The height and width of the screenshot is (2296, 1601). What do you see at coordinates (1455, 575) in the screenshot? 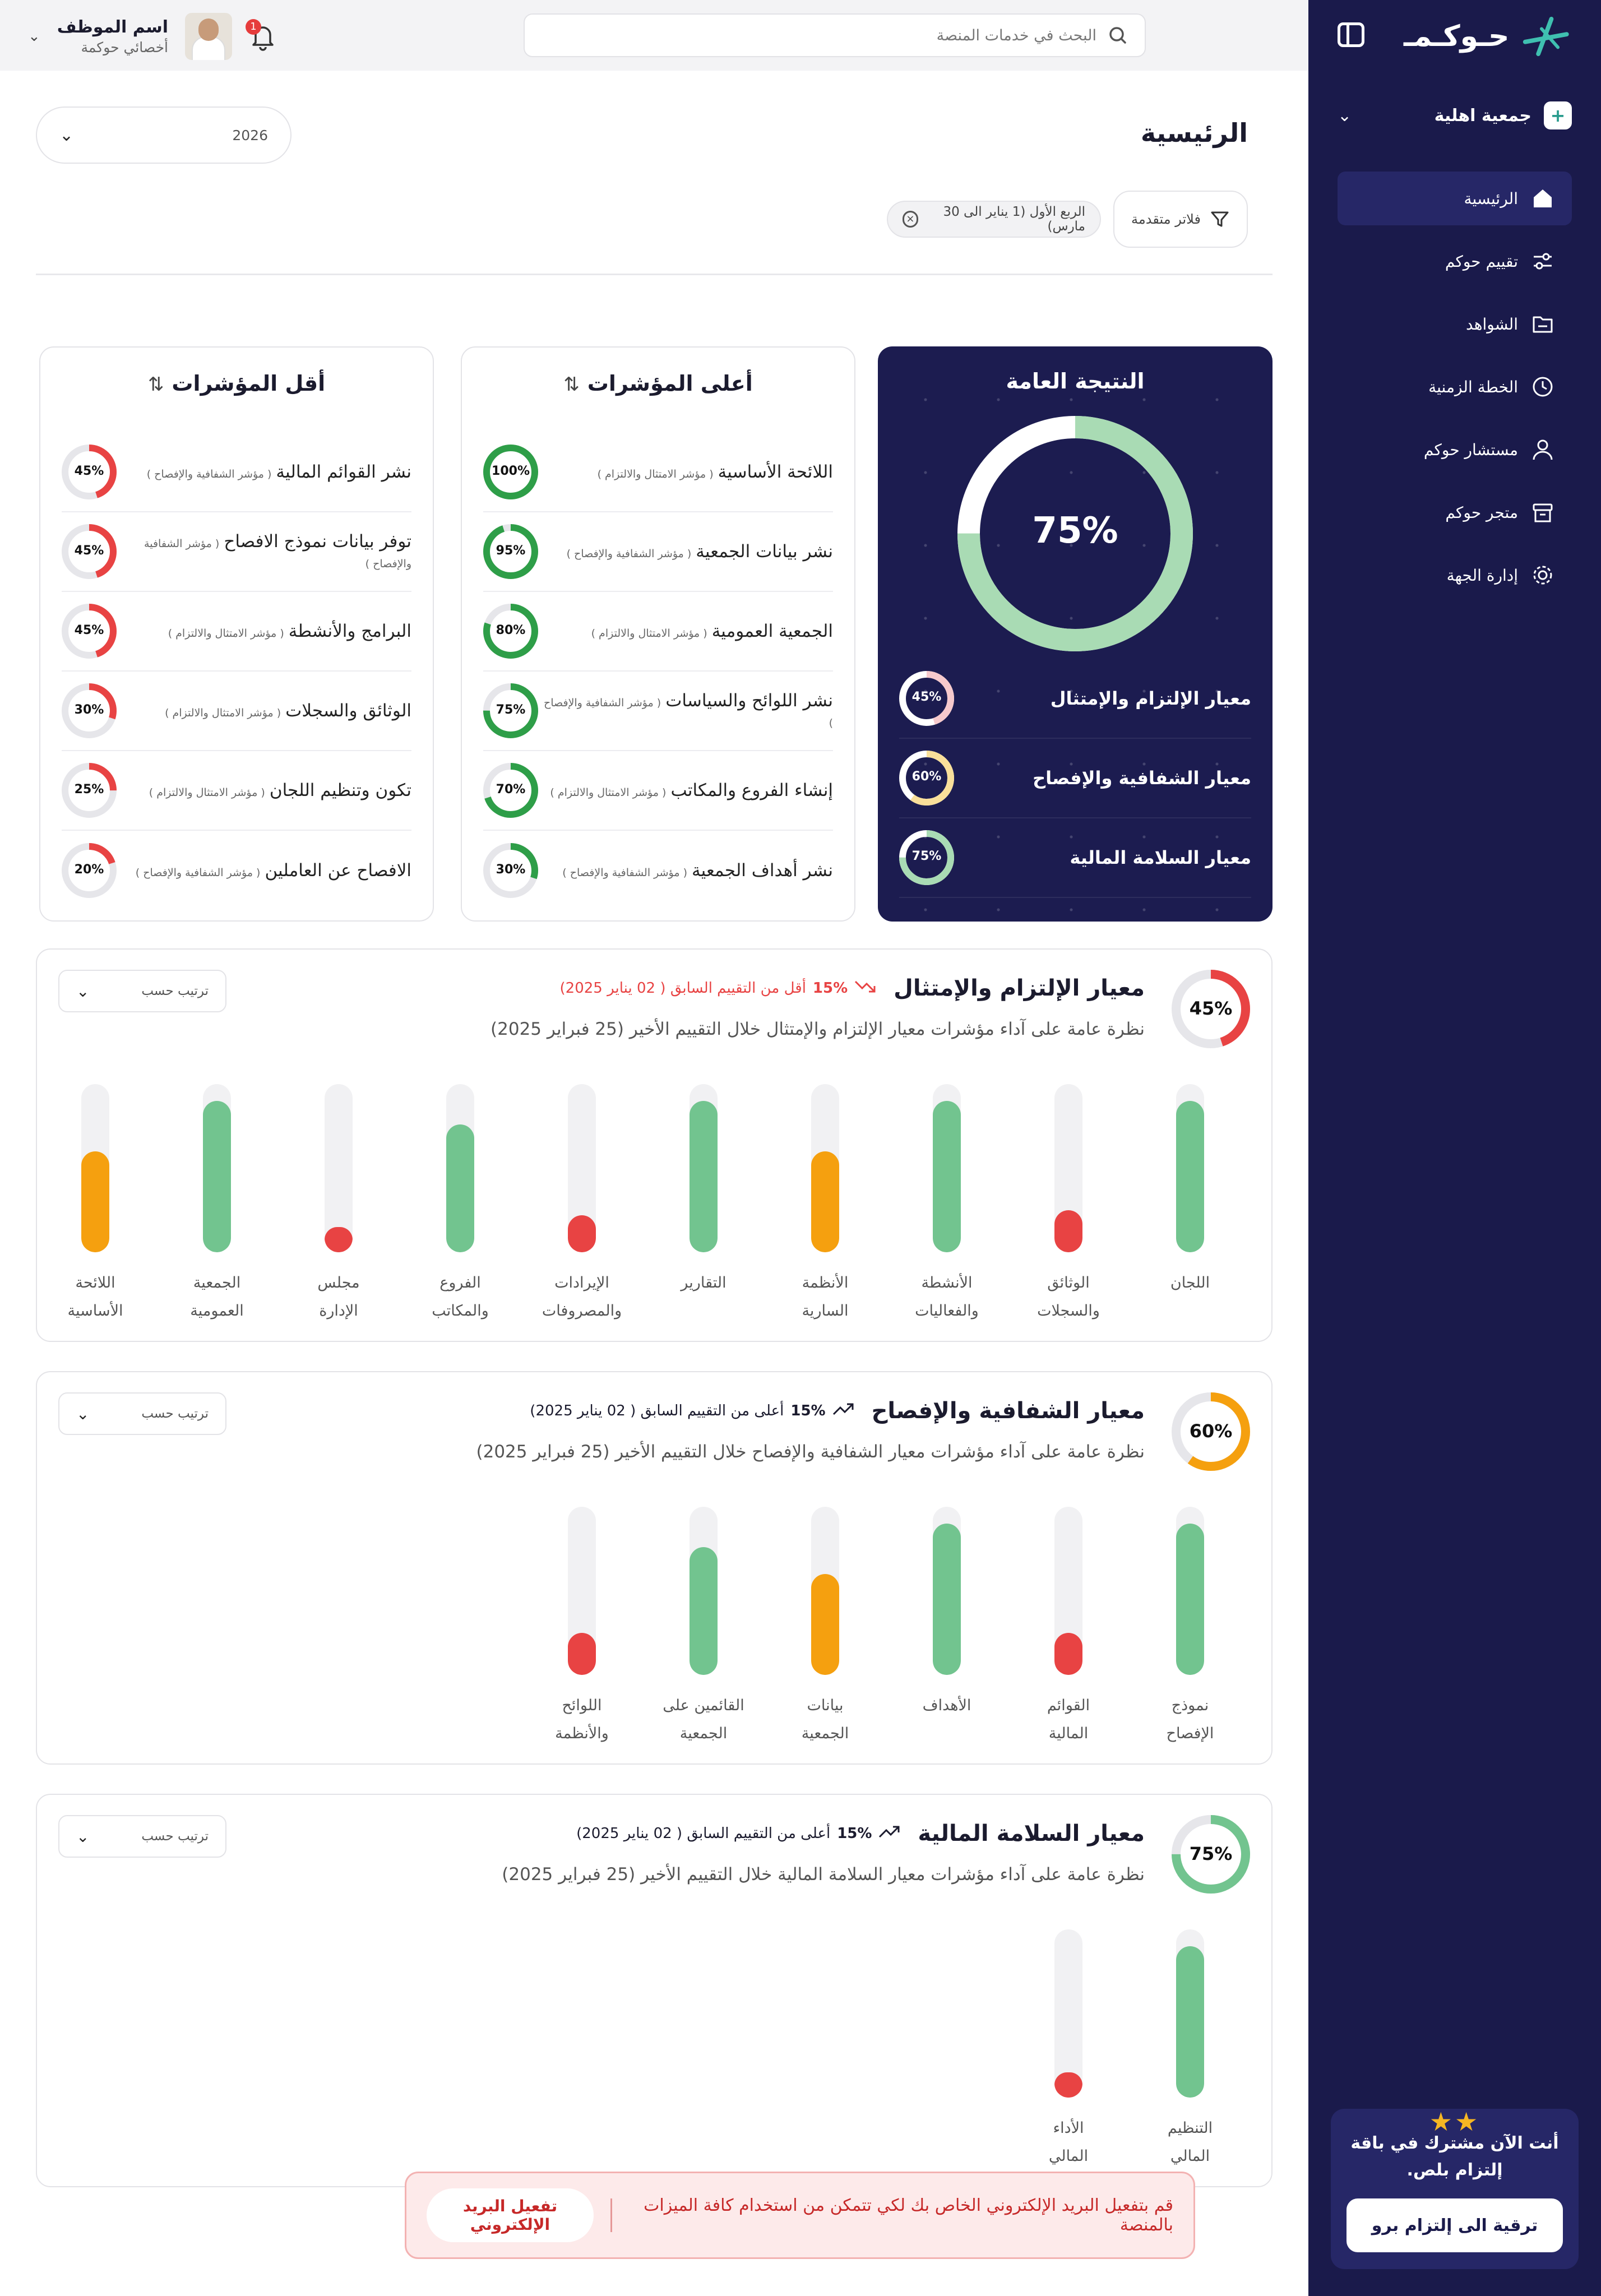
I see `sidebar-item: إدارة الجهة` at bounding box center [1455, 575].